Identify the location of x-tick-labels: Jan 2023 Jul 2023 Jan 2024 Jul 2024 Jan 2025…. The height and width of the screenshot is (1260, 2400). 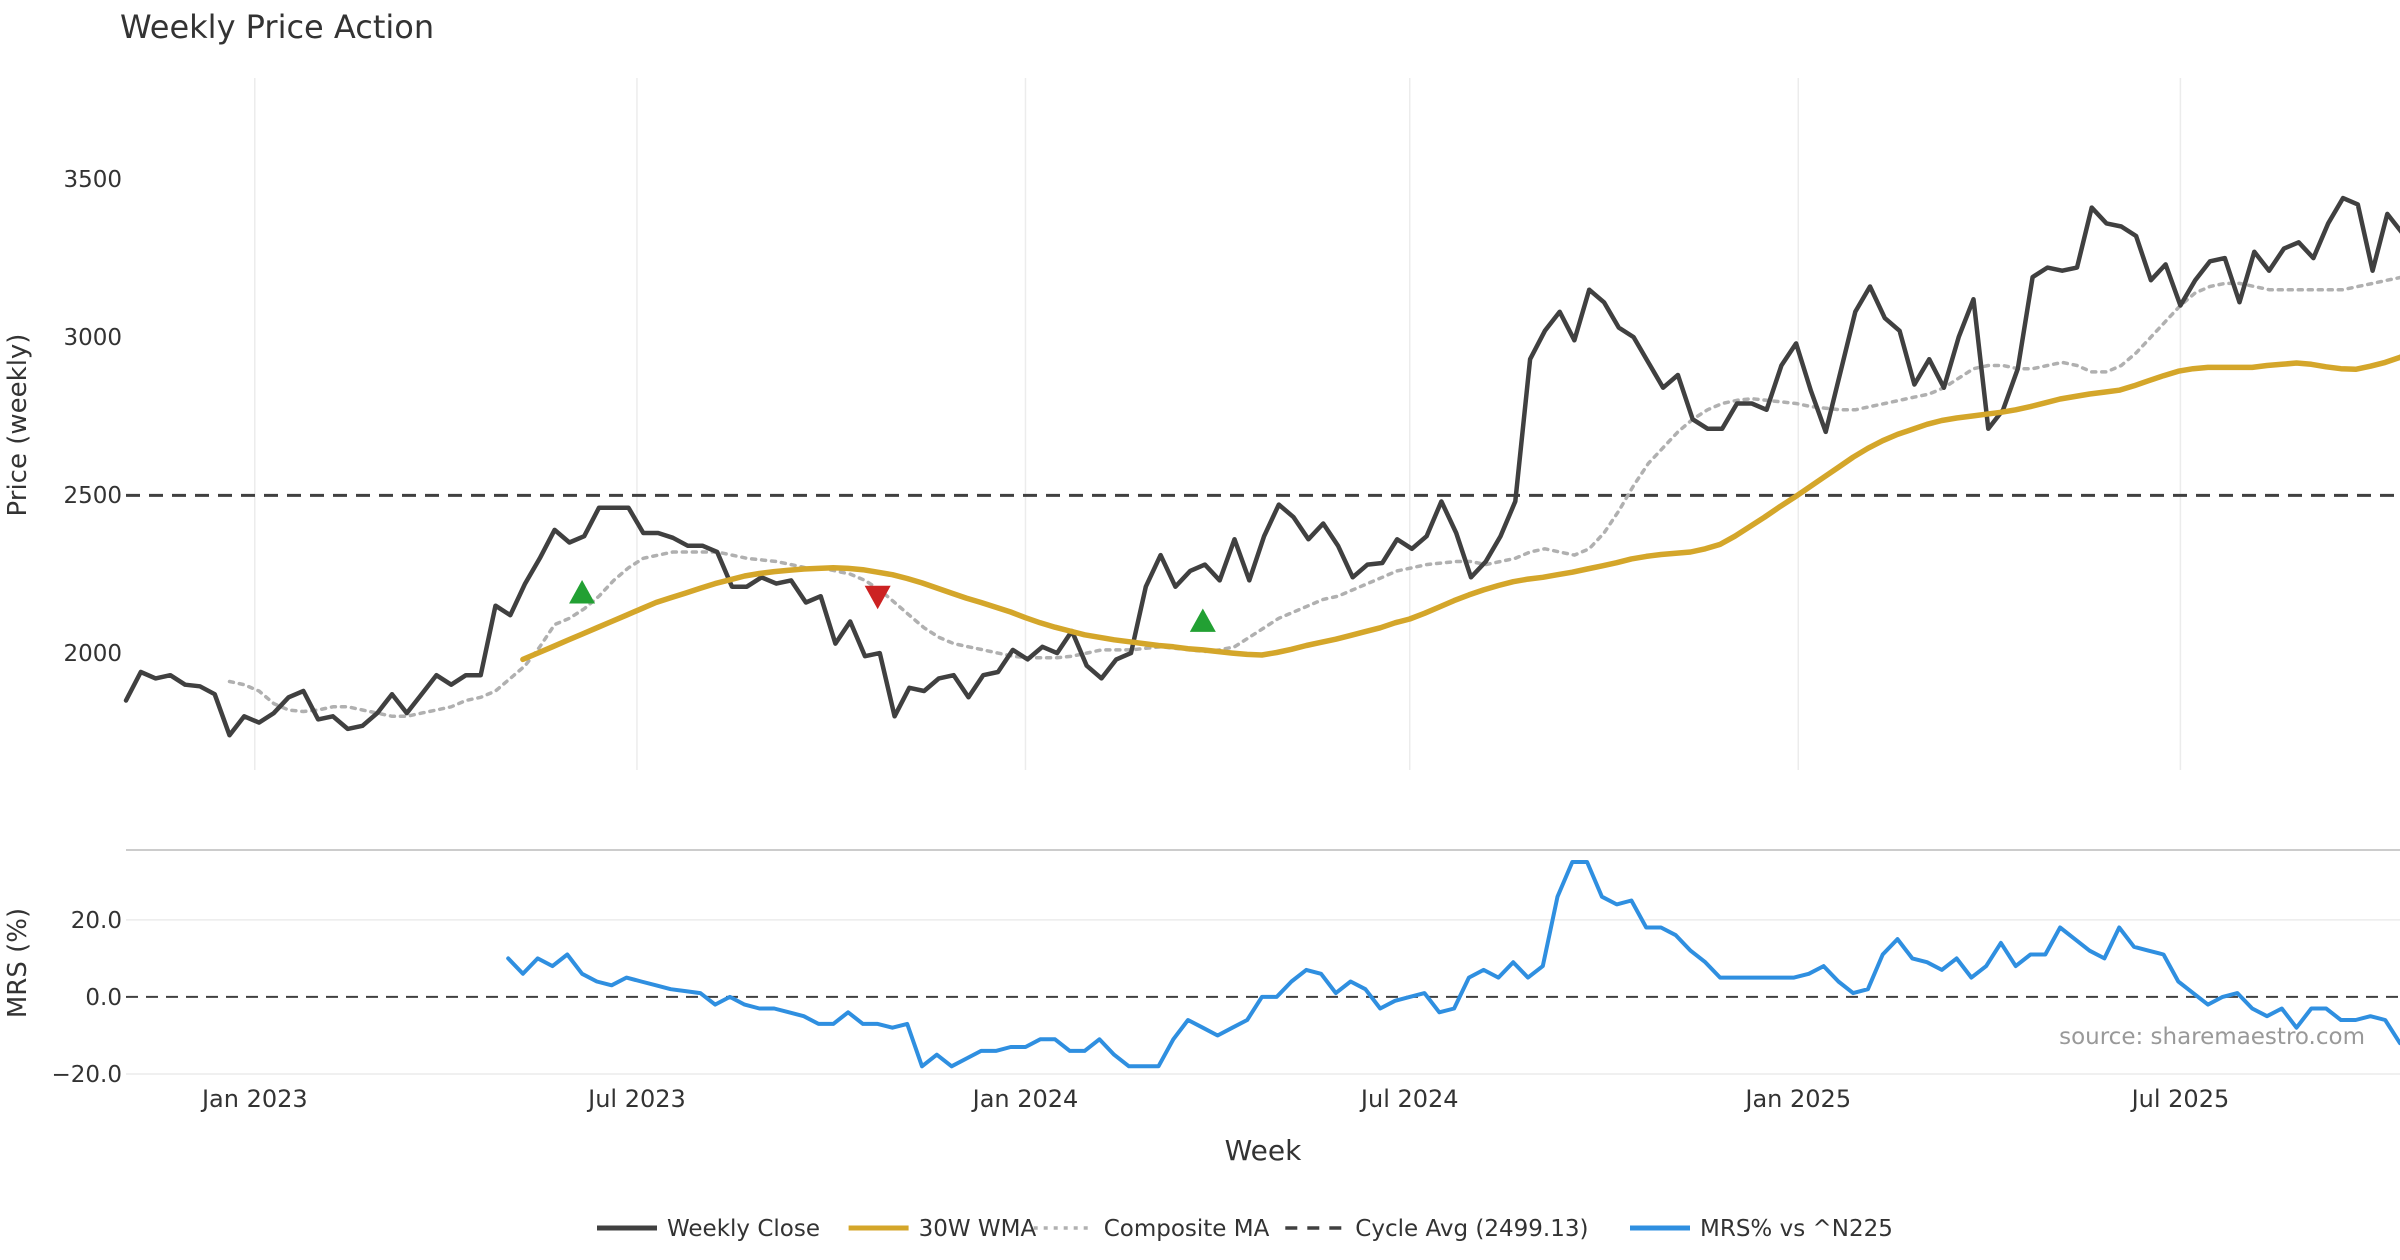
(1214, 1099).